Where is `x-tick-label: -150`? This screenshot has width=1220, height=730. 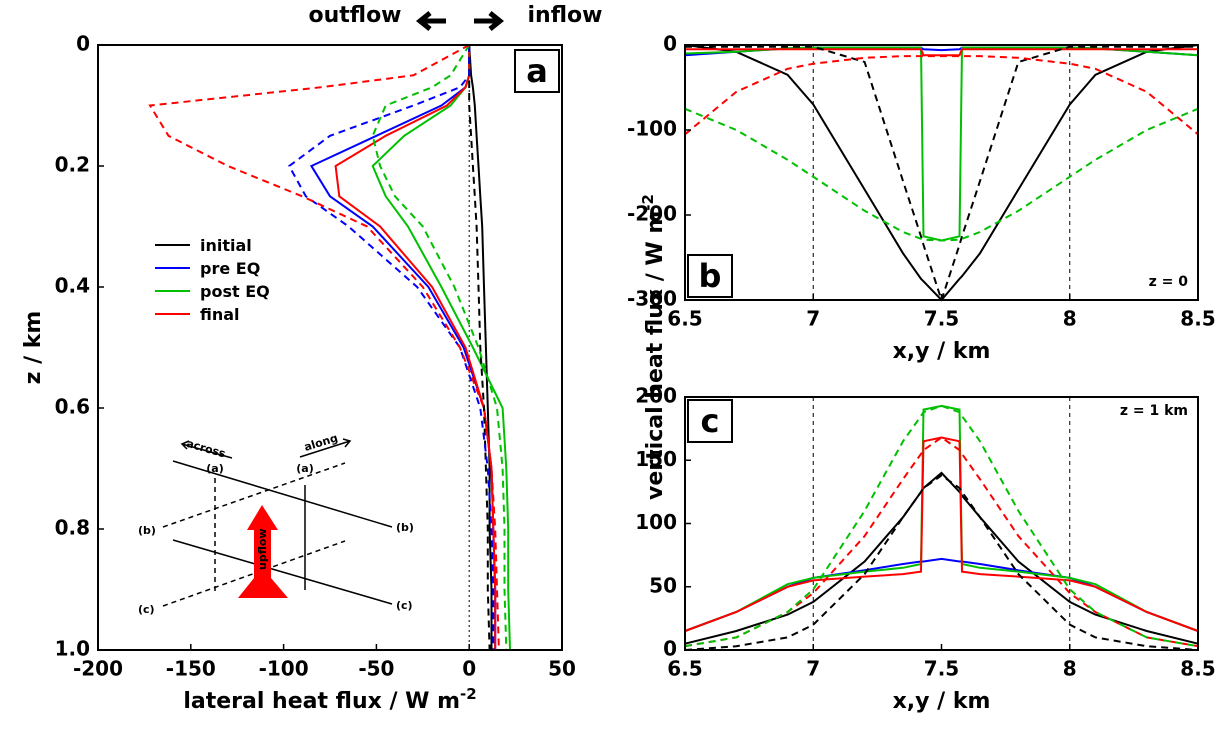
x-tick-label: -150 is located at coordinates (191, 669).